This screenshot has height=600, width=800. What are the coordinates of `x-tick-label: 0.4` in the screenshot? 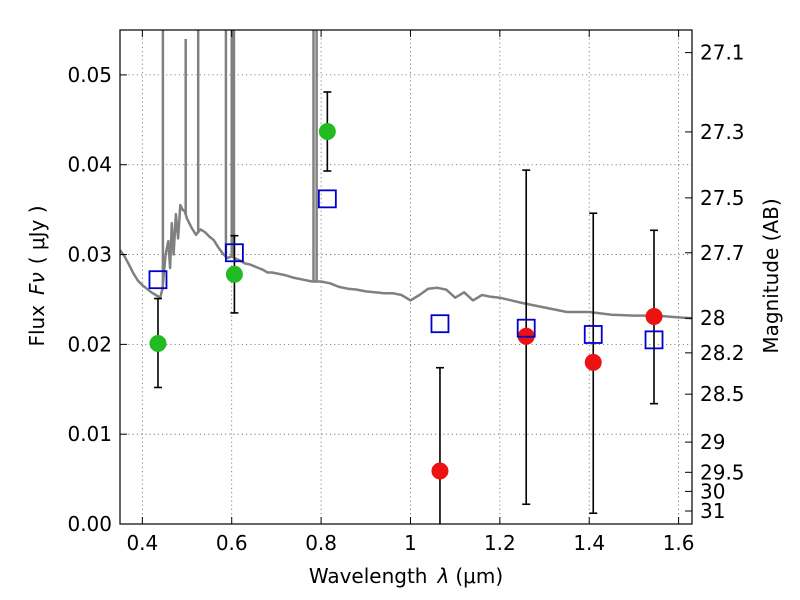 It's located at (142, 543).